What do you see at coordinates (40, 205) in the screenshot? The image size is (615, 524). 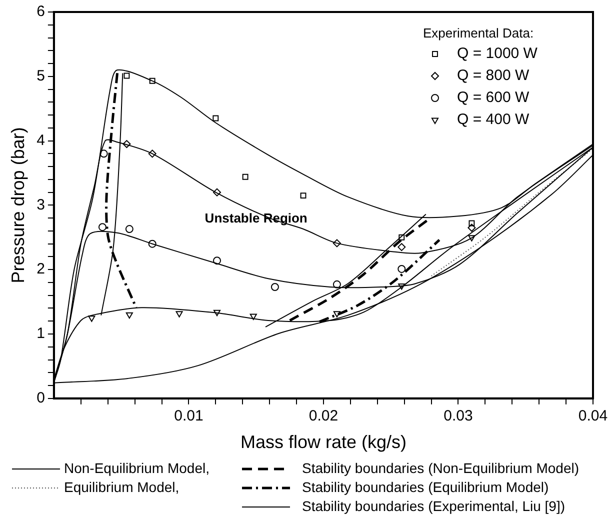 I see `y-tick-label: 3` at bounding box center [40, 205].